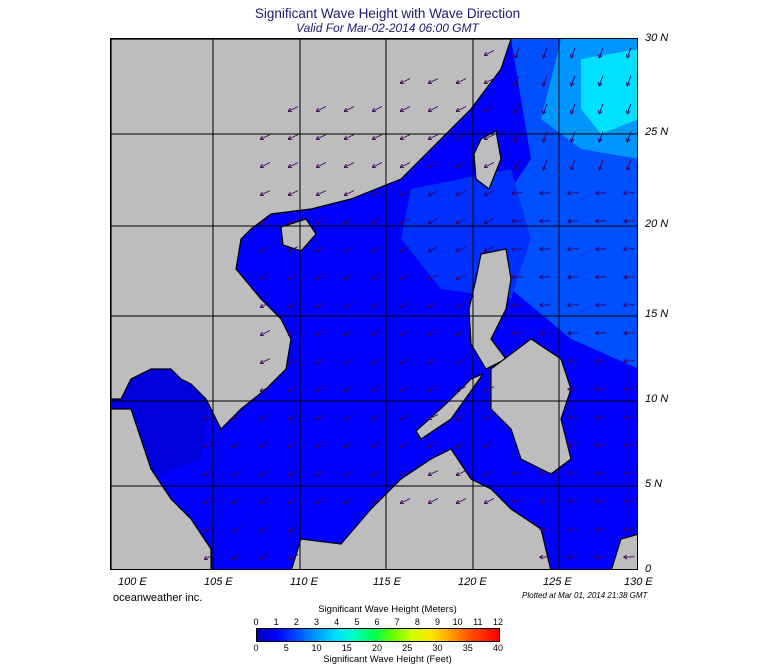 The height and width of the screenshot is (665, 775). Describe the element at coordinates (377, 648) in the screenshot. I see `feet-tick: 20` at that location.